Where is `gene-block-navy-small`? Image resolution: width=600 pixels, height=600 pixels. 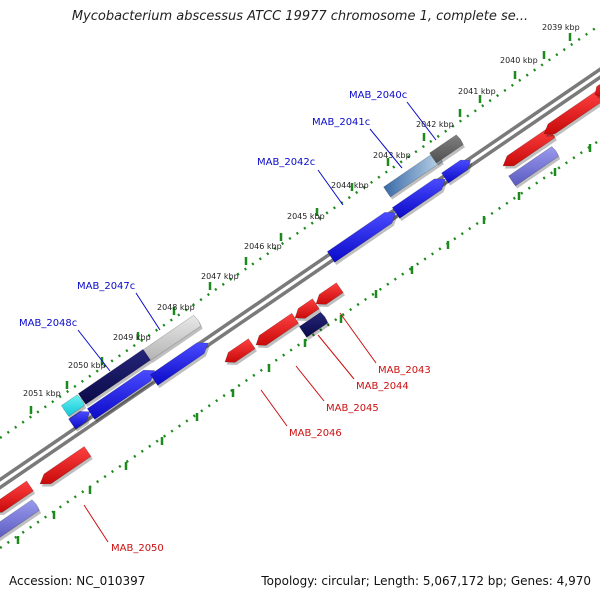 gene-block-navy-small is located at coordinates (313, 324).